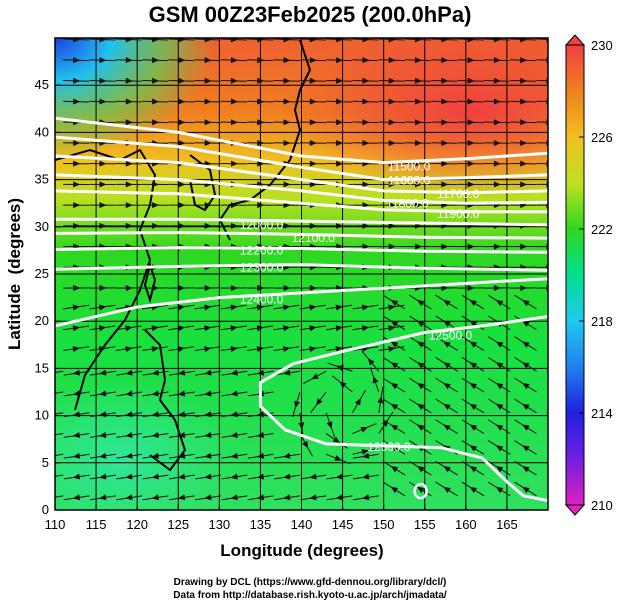 The height and width of the screenshot is (605, 619). What do you see at coordinates (178, 524) in the screenshot?
I see `x-tick-label: 125` at bounding box center [178, 524].